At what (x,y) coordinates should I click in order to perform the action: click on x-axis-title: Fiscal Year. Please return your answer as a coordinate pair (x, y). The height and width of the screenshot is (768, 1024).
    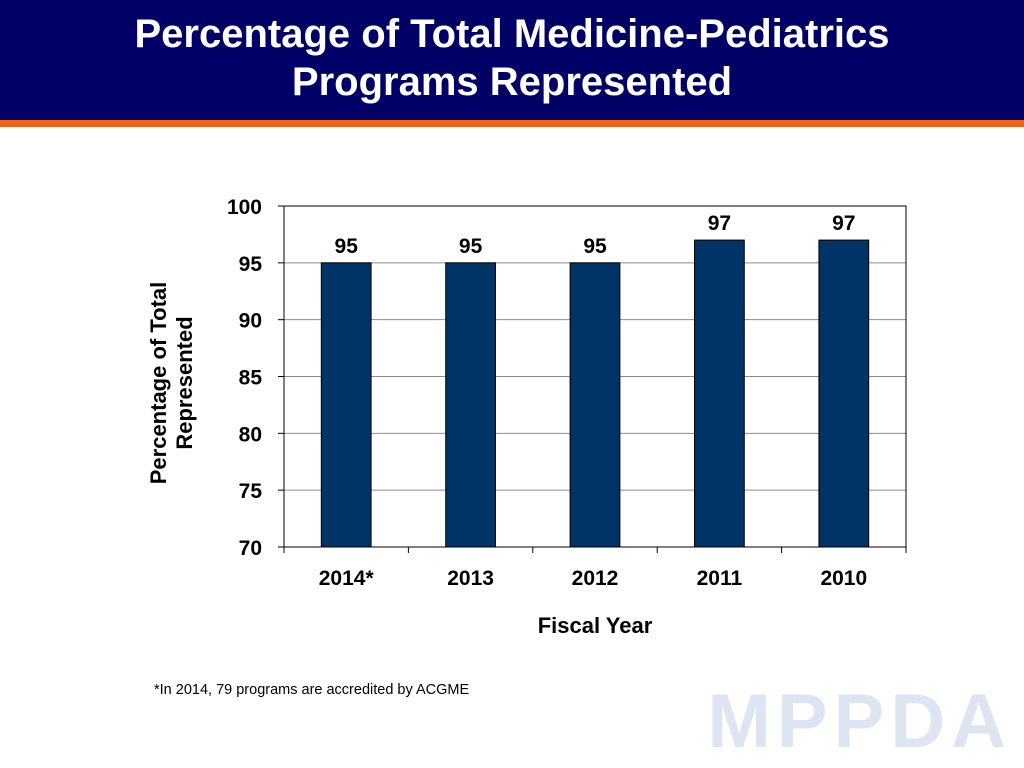
    Looking at the image, I should click on (595, 625).